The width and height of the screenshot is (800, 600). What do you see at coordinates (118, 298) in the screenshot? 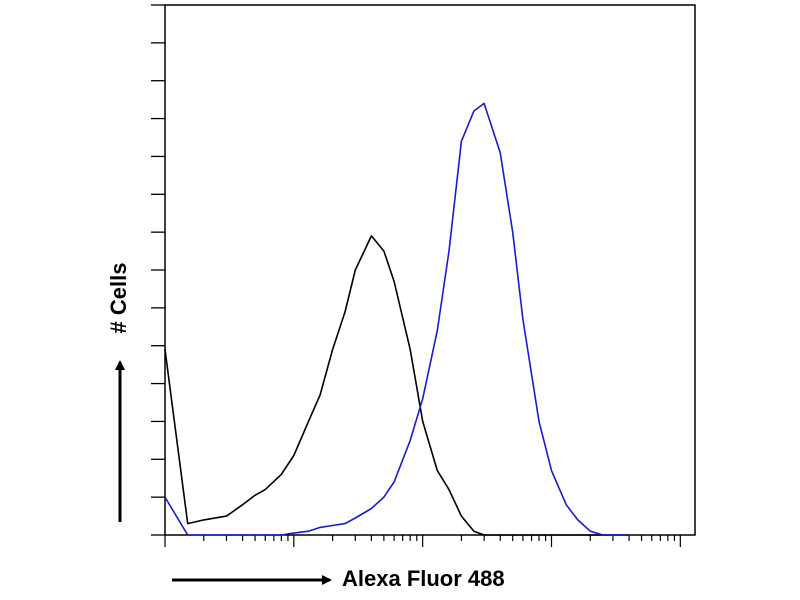
I see `y-axis-title: # Cells` at bounding box center [118, 298].